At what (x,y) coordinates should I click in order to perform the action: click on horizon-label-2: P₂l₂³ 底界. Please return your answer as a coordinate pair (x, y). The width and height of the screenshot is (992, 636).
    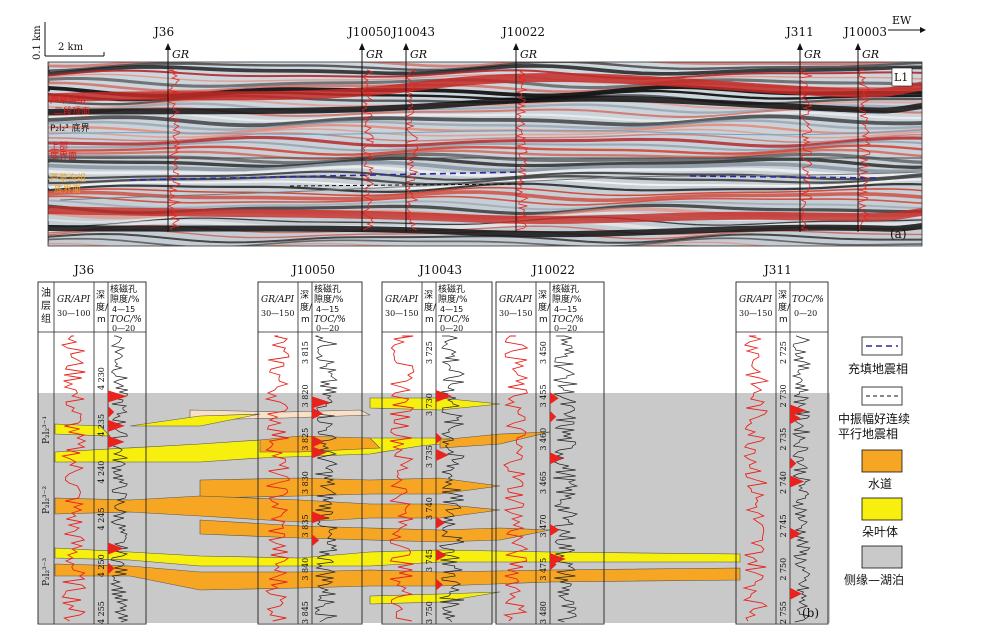
    Looking at the image, I should click on (70, 128).